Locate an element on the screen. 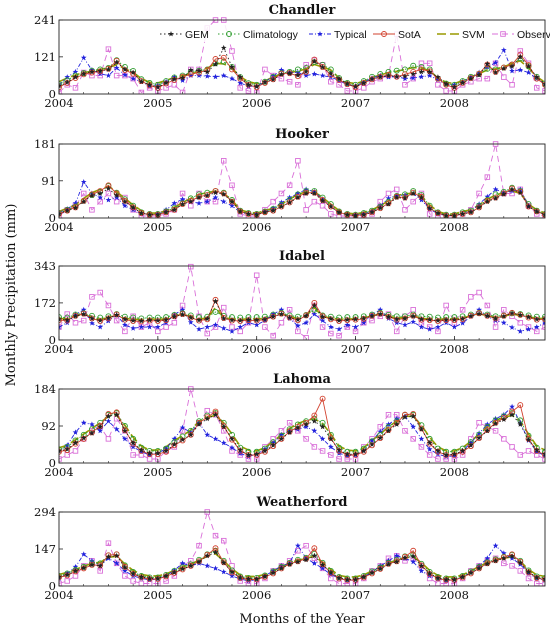 The width and height of the screenshot is (550, 630). panel-title: Idabel is located at coordinates (302, 256).